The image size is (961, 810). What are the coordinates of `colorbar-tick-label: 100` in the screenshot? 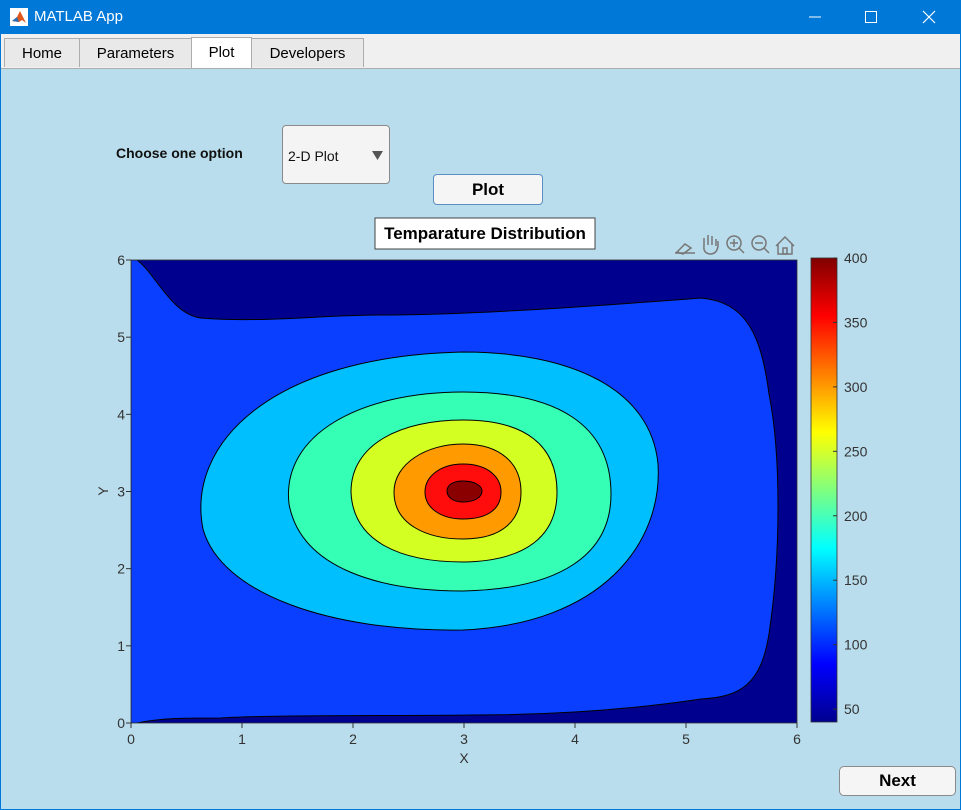 It's located at (856, 645).